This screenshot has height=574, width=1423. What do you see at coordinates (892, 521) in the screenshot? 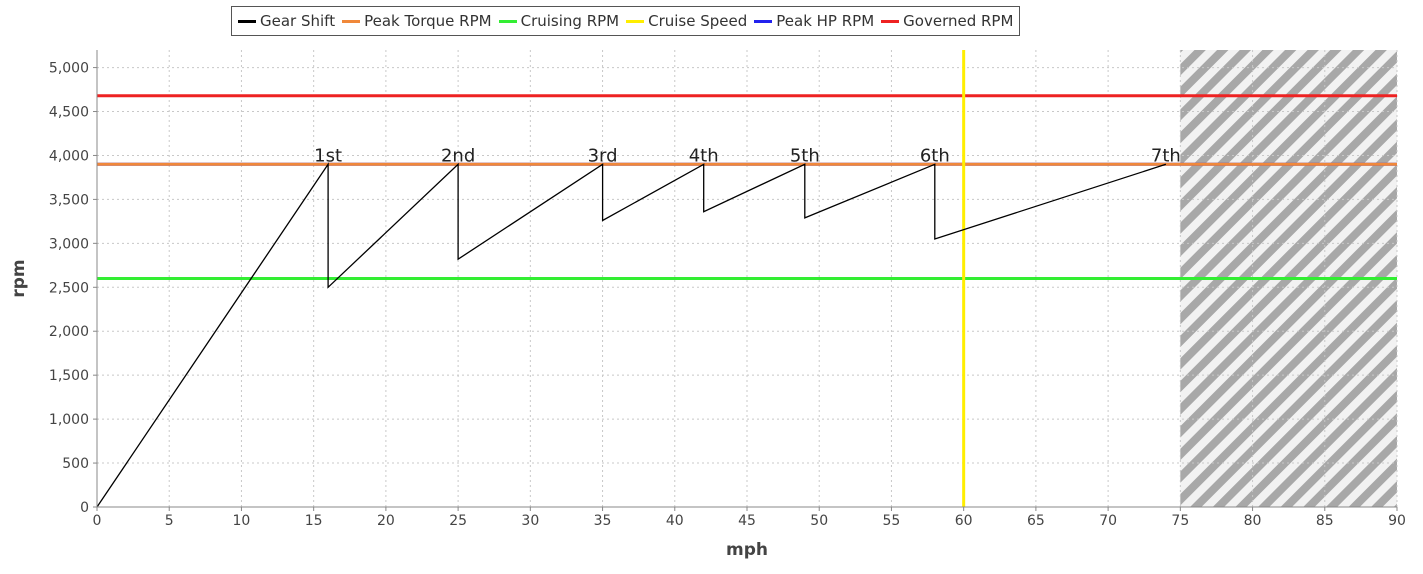
I see `x-tick-label: 55` at bounding box center [892, 521].